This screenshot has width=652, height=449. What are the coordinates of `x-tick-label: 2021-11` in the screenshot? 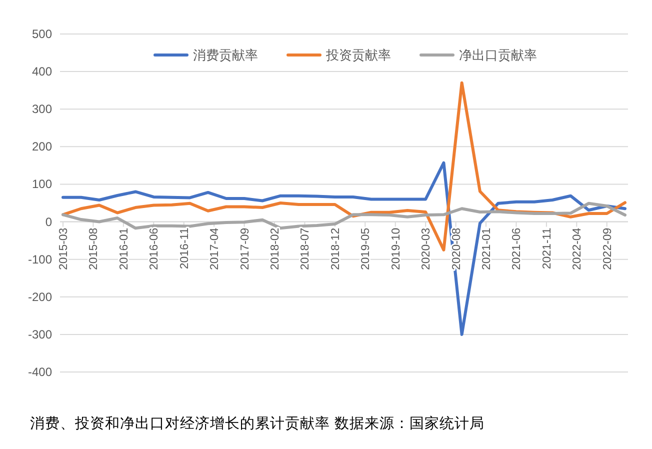 It's located at (547, 249).